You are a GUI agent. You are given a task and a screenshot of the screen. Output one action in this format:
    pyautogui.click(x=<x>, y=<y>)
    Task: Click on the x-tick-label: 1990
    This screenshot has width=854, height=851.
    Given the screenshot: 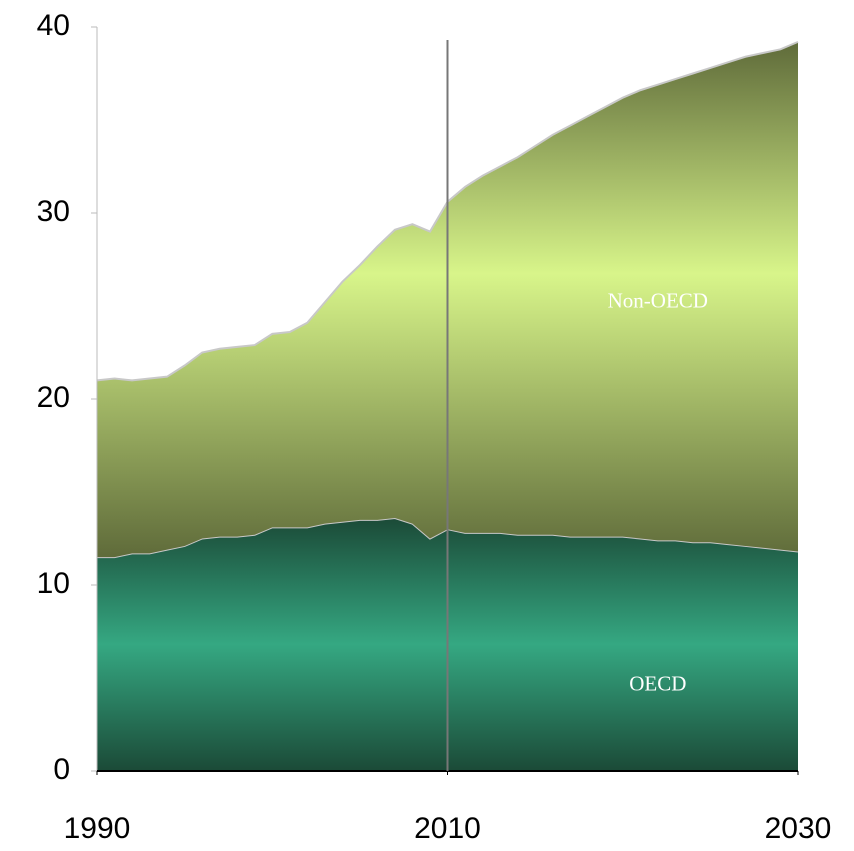 What is the action you would take?
    pyautogui.click(x=97, y=828)
    